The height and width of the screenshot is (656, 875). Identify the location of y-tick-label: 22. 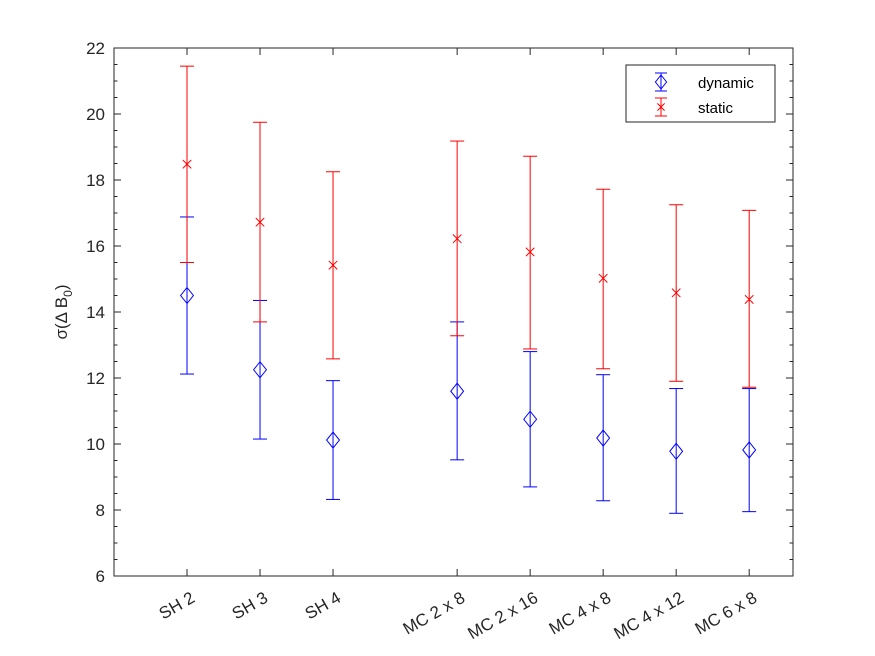
(95, 48).